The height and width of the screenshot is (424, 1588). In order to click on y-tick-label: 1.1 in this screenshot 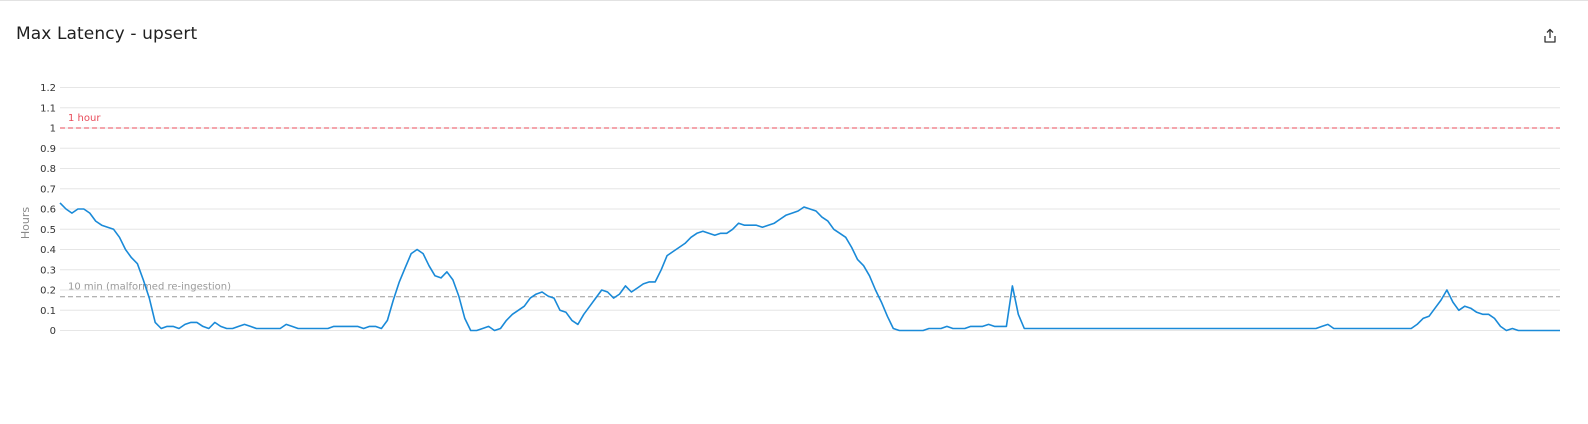, I will do `click(48, 108)`.